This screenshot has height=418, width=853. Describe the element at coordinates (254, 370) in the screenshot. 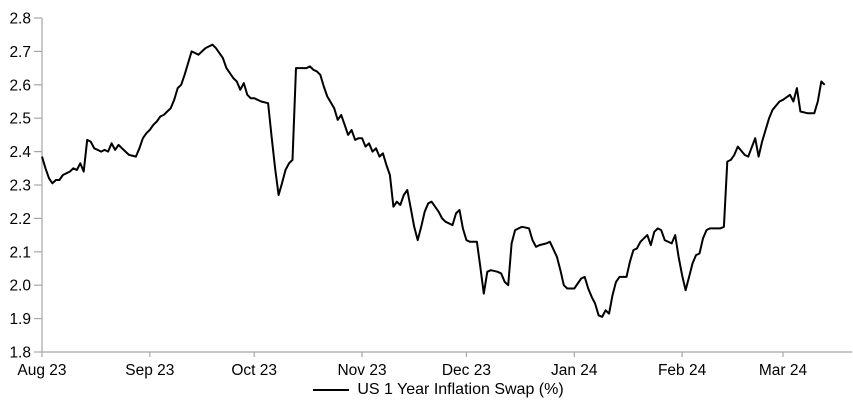

I see `x-axis-tick-label: Oct 23` at that location.